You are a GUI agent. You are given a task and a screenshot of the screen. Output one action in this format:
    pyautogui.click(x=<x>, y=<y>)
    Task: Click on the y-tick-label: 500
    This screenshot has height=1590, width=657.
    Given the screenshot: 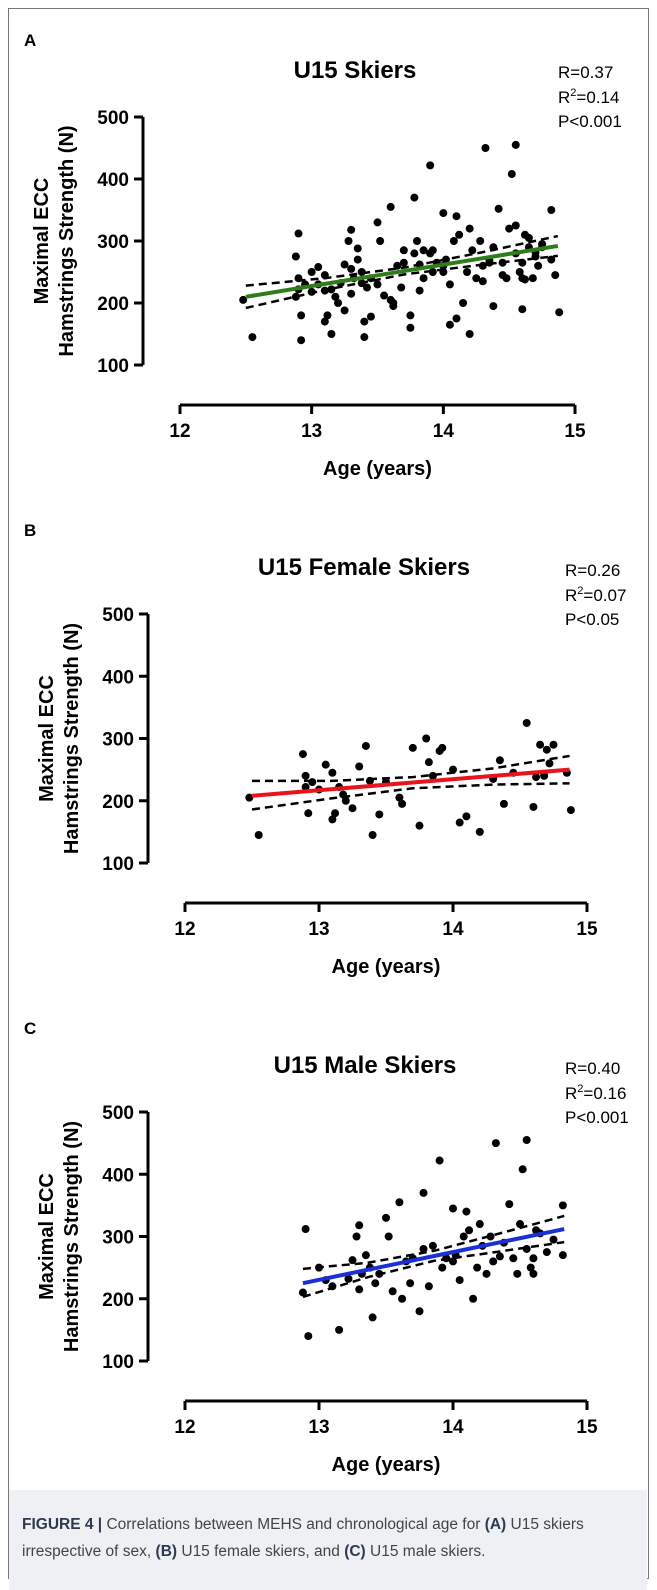 What is the action you would take?
    pyautogui.click(x=118, y=1113)
    